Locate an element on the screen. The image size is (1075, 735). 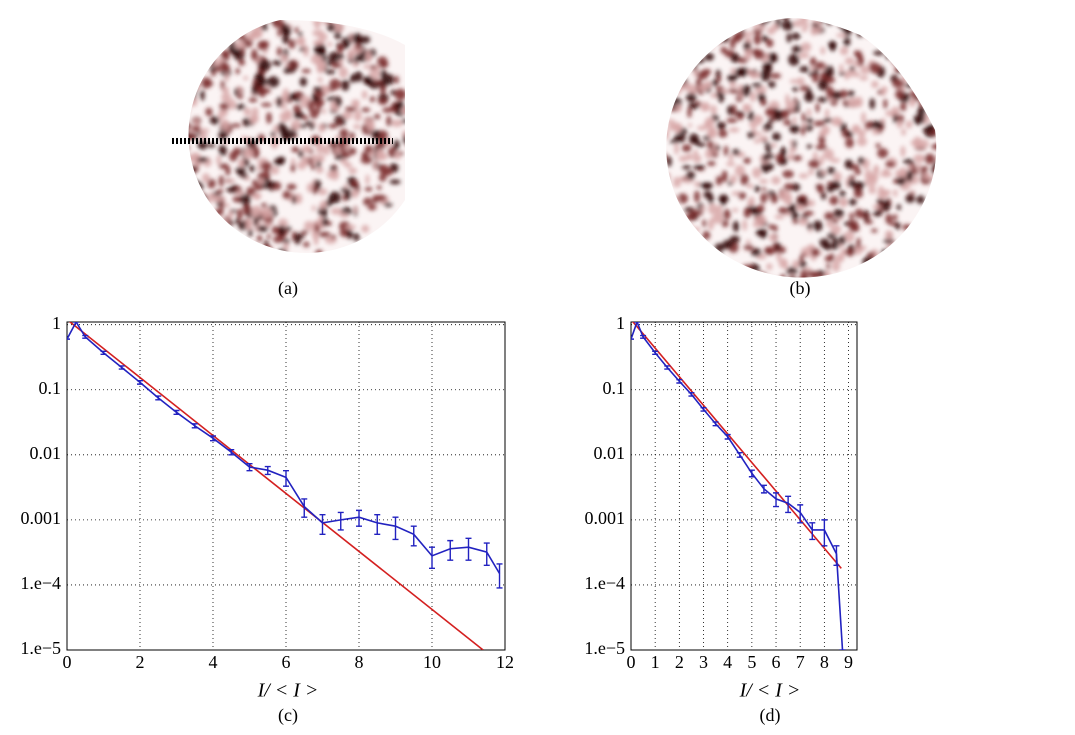
x-tick-label: 2 is located at coordinates (140, 662).